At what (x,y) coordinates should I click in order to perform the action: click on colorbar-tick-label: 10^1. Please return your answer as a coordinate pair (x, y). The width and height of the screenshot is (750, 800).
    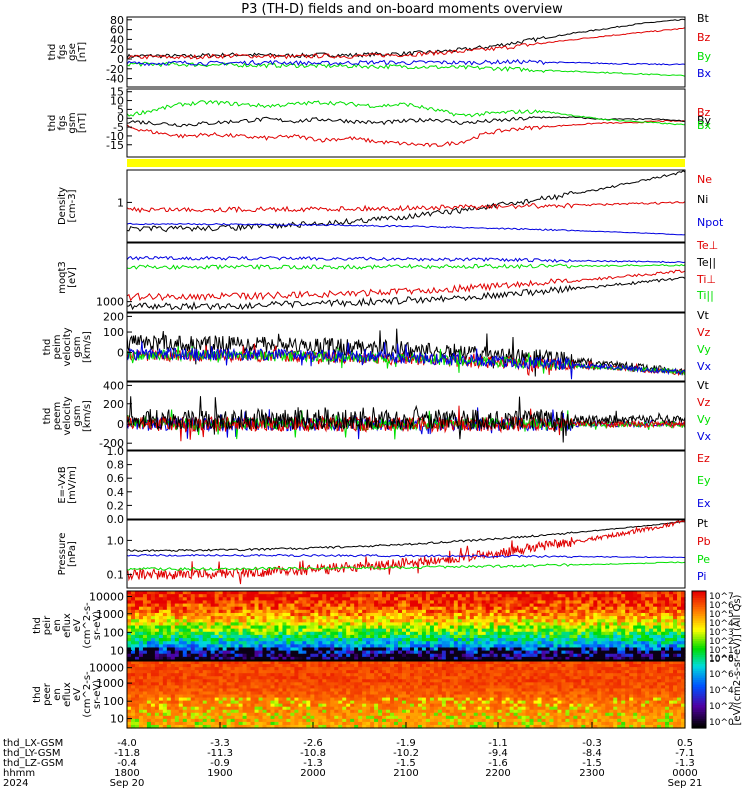
    Looking at the image, I should click on (721, 651).